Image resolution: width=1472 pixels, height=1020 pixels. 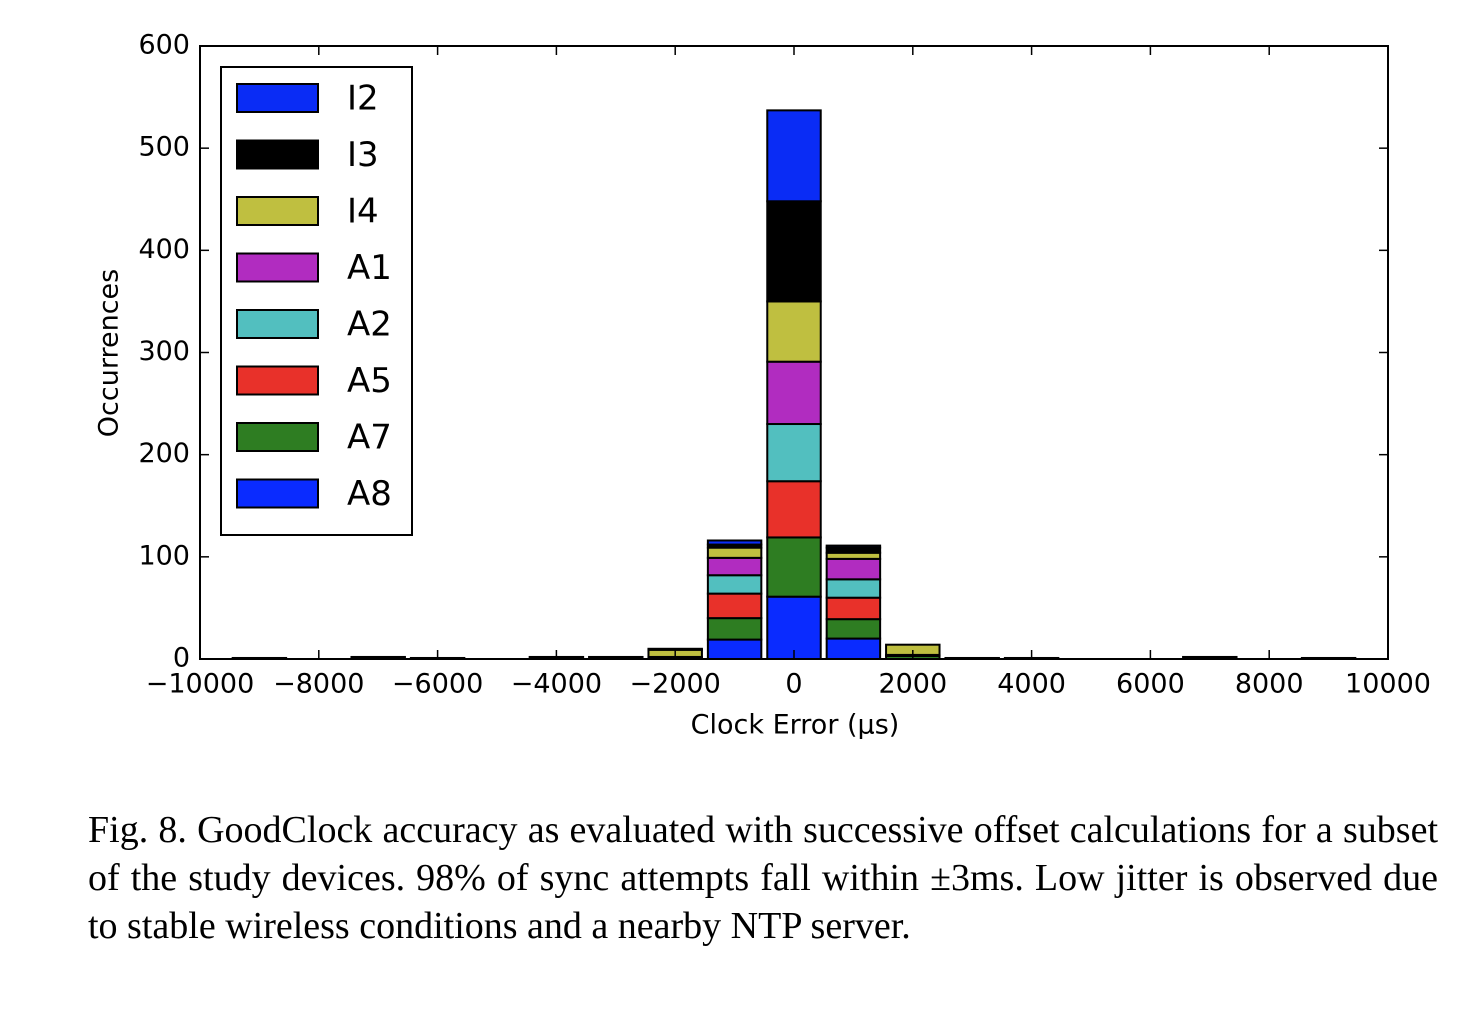 I want to click on x-tick-label: 4000, so click(x=1031, y=684).